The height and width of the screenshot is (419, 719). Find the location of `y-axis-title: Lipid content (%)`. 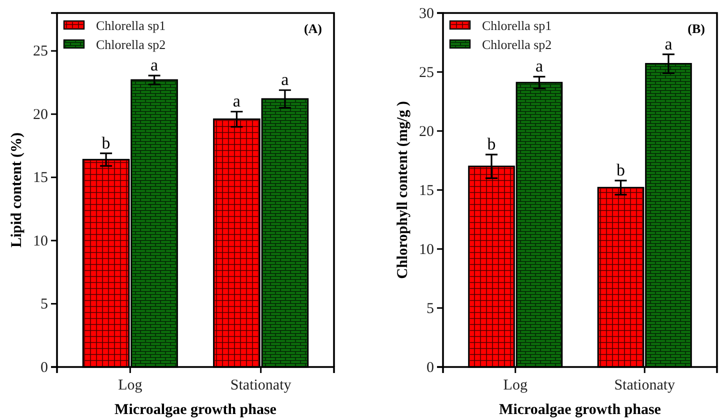

y-axis-title: Lipid content (%) is located at coordinates (17, 190).